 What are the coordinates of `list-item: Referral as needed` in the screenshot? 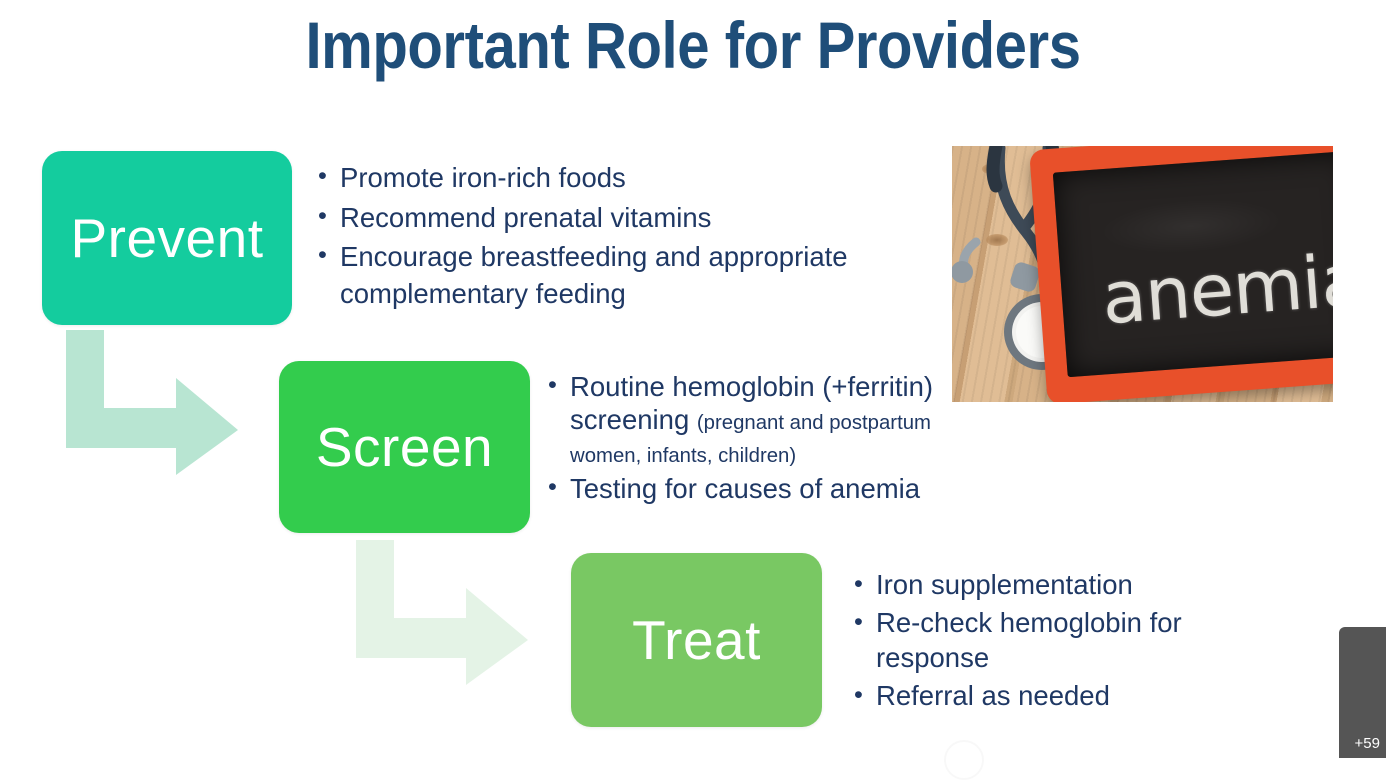 It's located at (1067, 696).